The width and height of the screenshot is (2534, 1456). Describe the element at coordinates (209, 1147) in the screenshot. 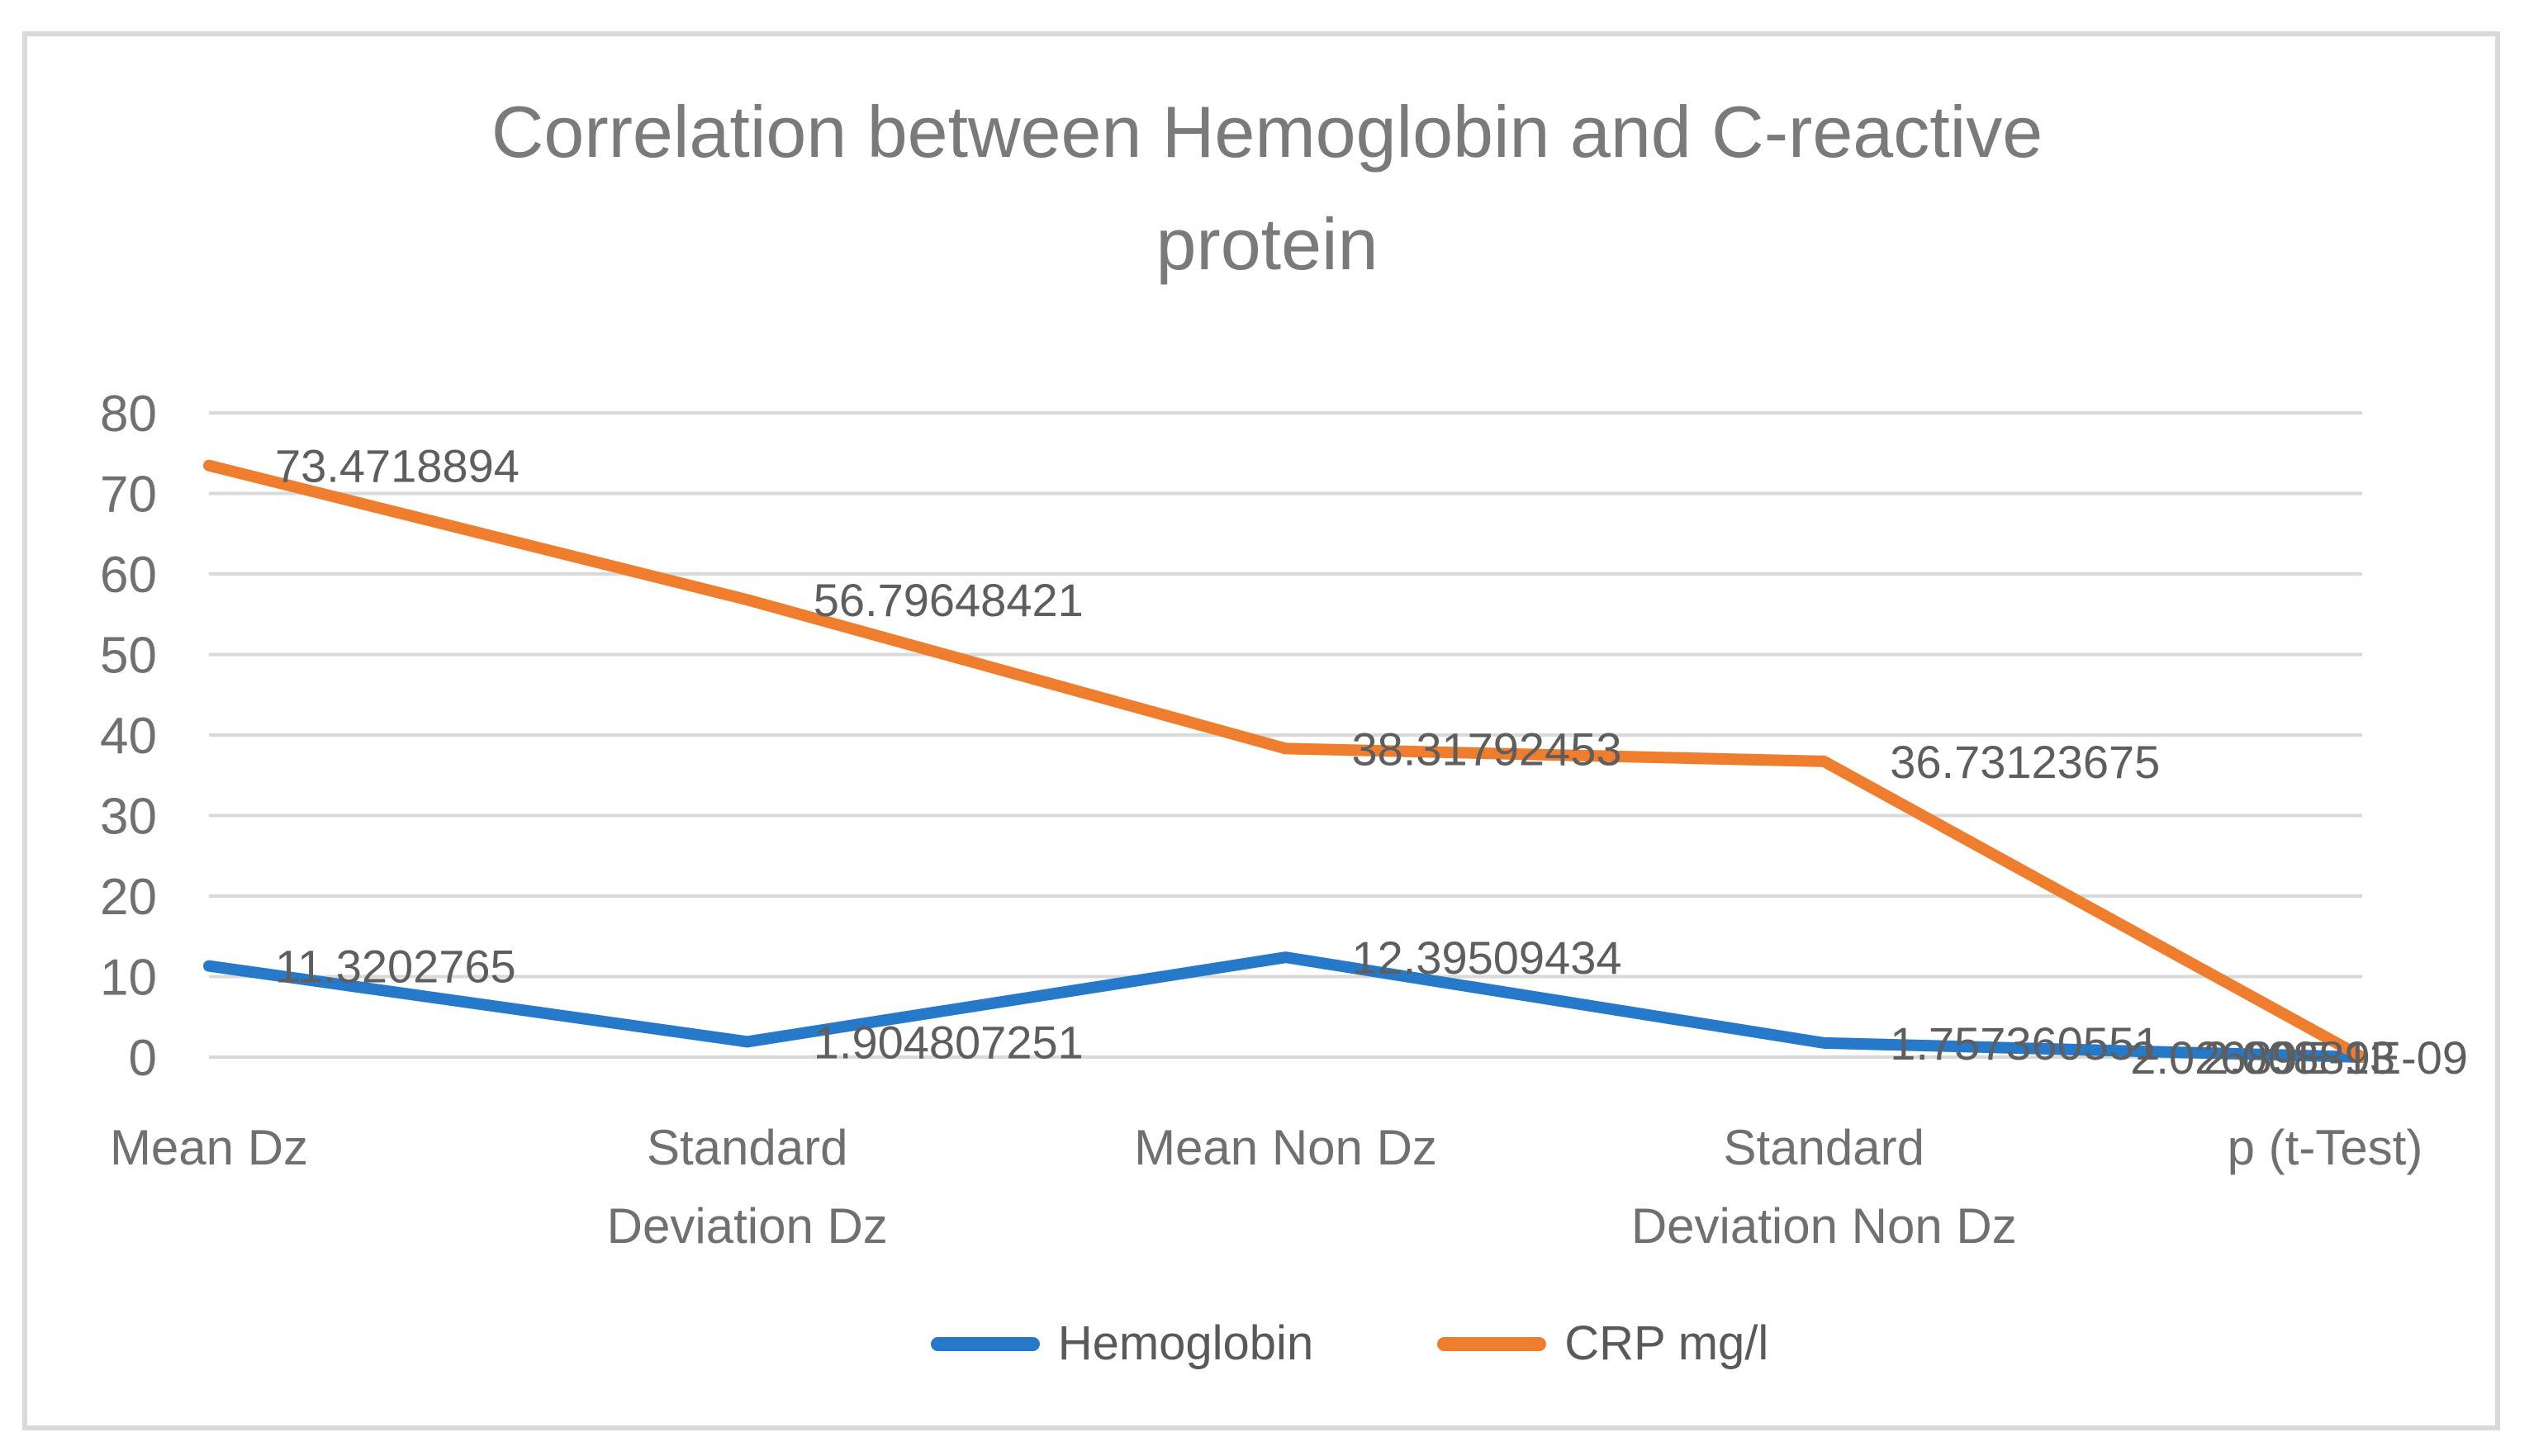

I see `x-axis-label: Mean Dz` at that location.